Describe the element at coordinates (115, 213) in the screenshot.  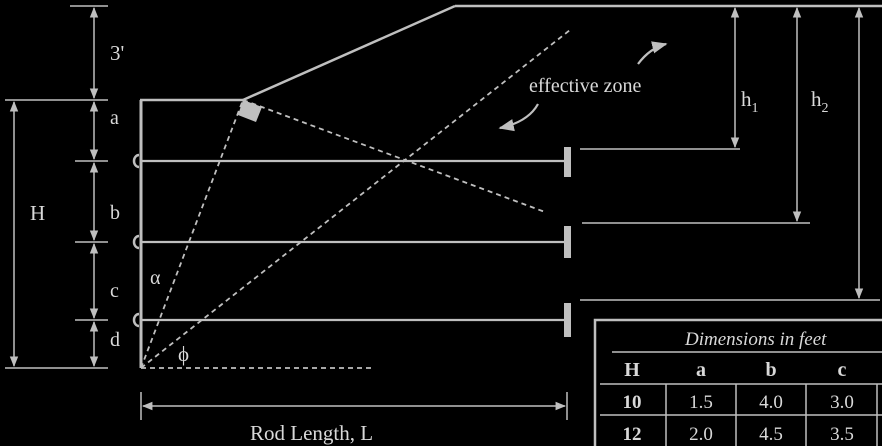
I see `label-b: b` at that location.